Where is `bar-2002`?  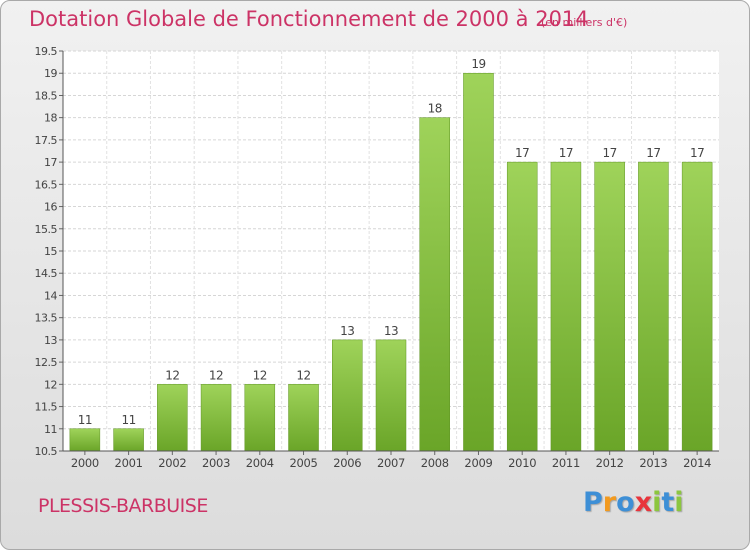 bar-2002 is located at coordinates (172, 418).